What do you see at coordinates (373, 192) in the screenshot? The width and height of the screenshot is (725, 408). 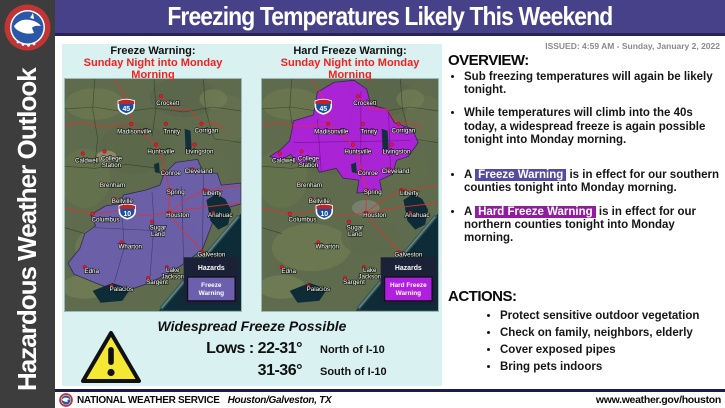 I see `city-label: Spring` at bounding box center [373, 192].